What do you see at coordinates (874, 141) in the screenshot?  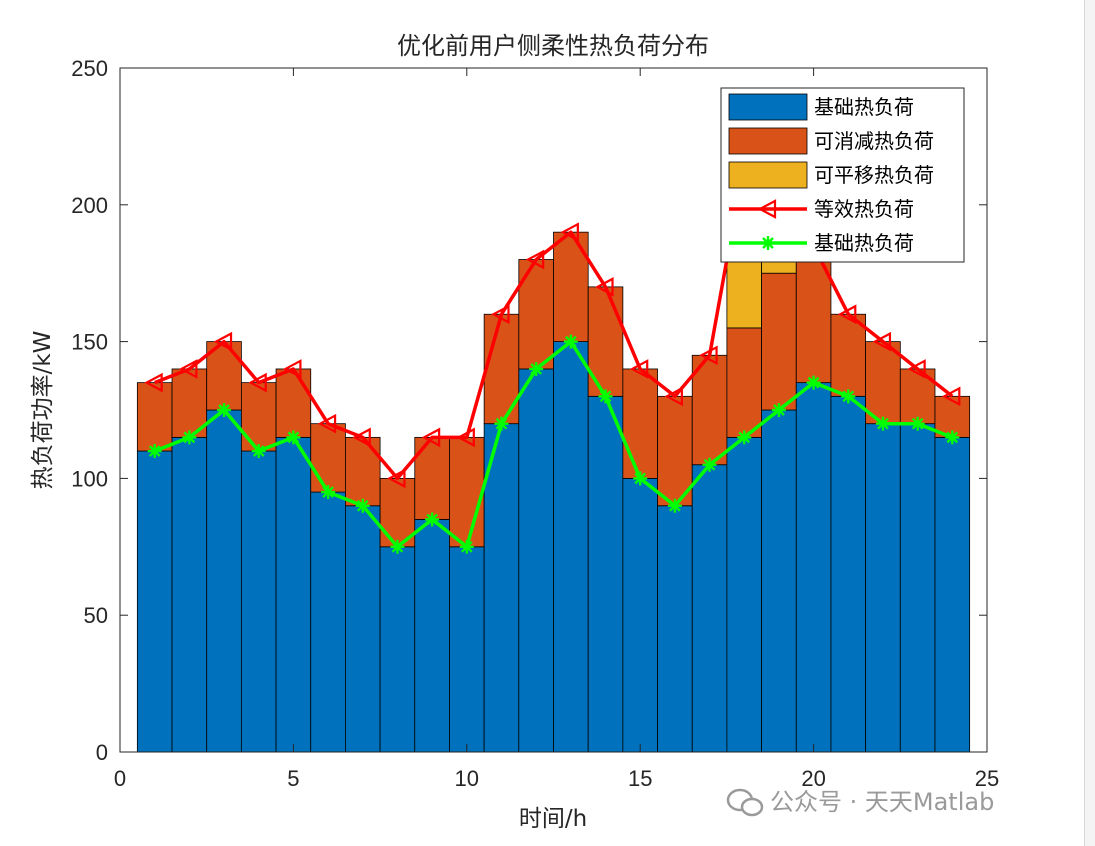 I see `legend-label-1: 可消减热负荷` at bounding box center [874, 141].